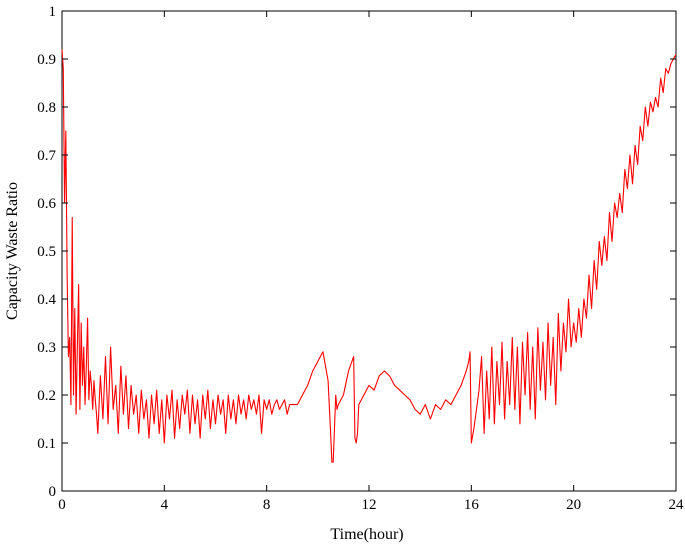 The image size is (685, 546). I want to click on y-tick-label-1: 0.1, so click(46, 444).